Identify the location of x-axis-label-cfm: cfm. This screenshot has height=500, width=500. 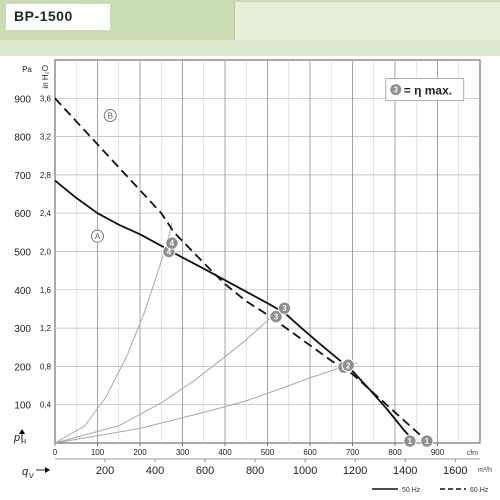
(472, 453).